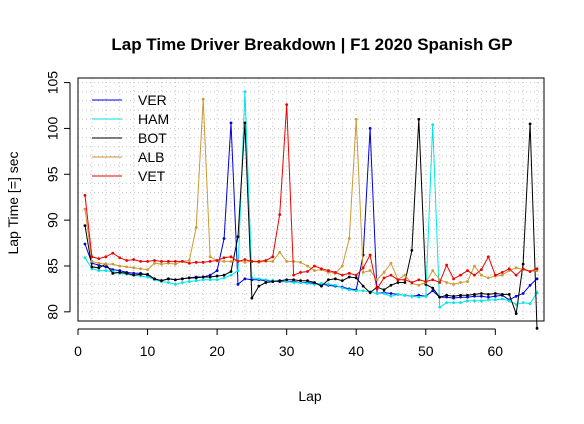 This screenshot has height=424, width=584. I want to click on y-tick-label: 80, so click(53, 312).